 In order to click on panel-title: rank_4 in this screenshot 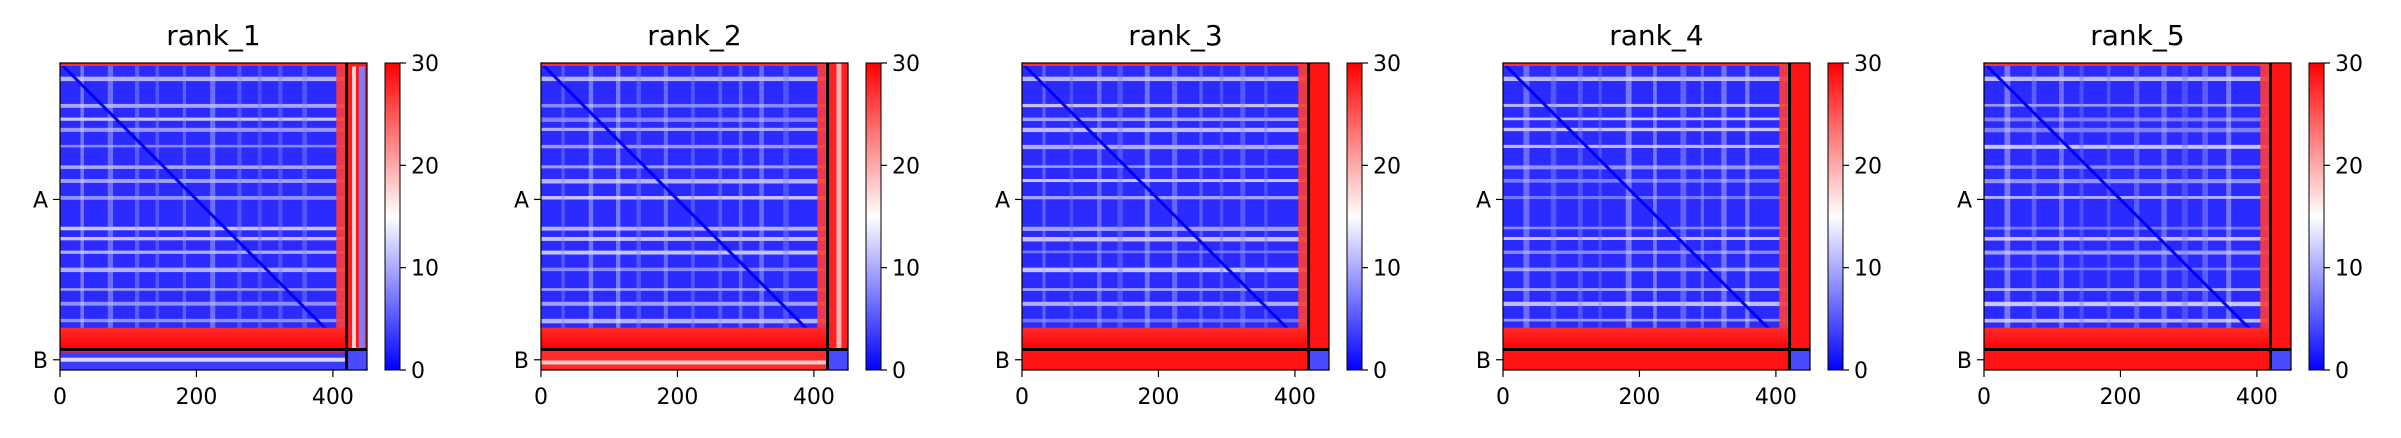, I will do `click(1656, 35)`.